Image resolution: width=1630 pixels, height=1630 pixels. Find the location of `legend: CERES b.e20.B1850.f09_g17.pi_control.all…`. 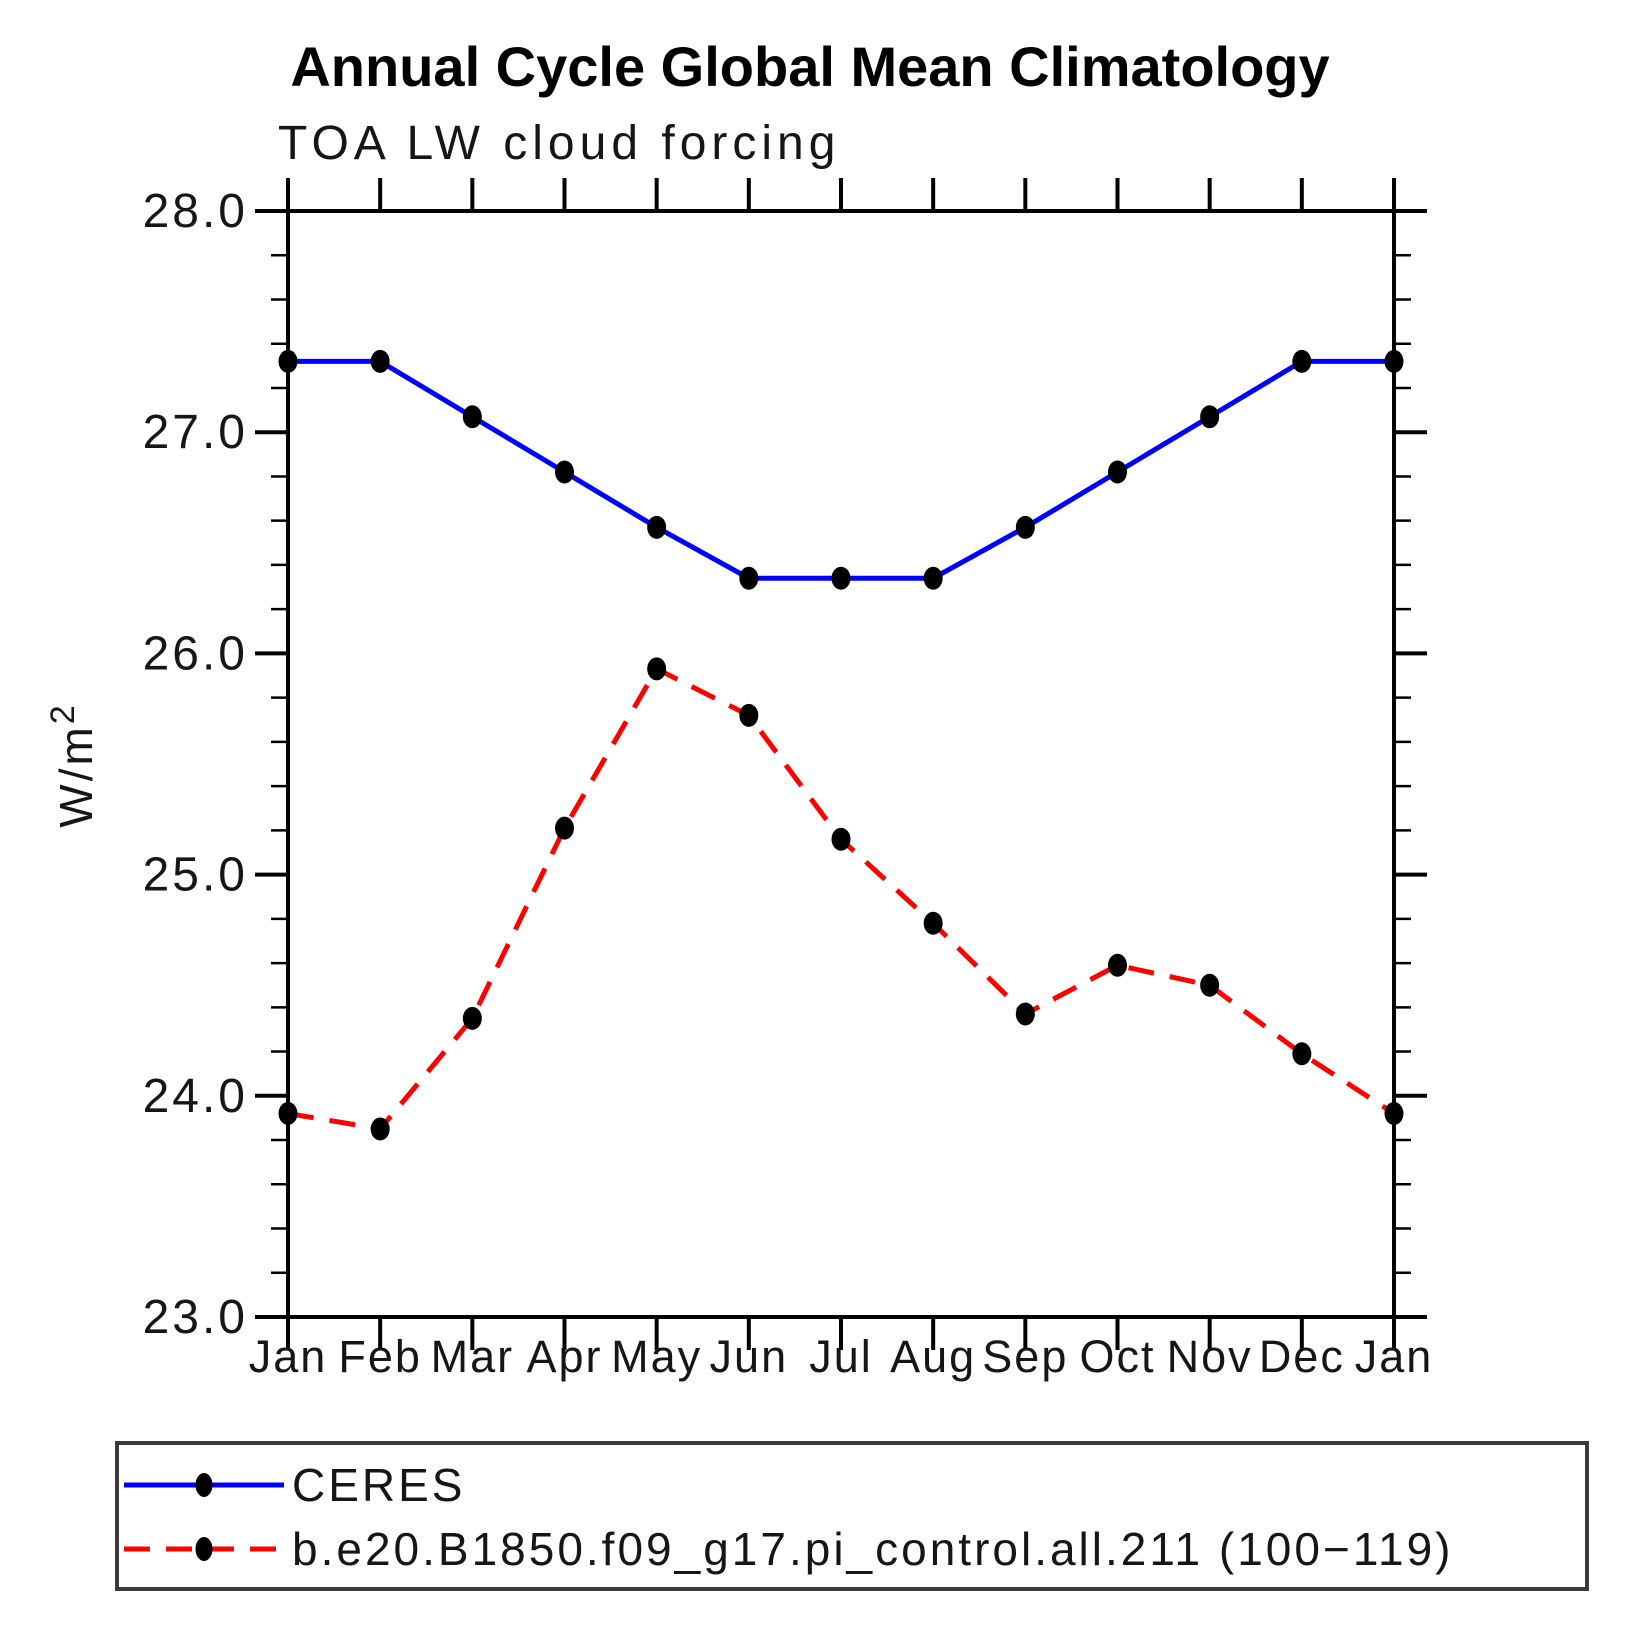

legend: CERES b.e20.B1850.f09_g17.pi_control.all… is located at coordinates (852, 1516).